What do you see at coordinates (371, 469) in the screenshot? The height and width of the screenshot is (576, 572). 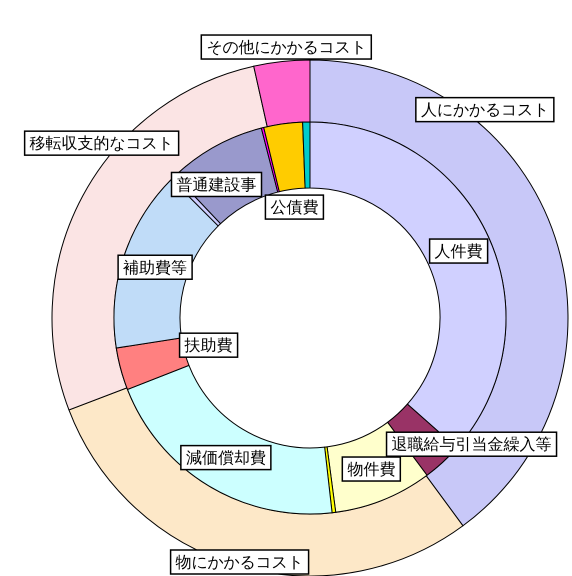 I see `slice-label: 物件費` at bounding box center [371, 469].